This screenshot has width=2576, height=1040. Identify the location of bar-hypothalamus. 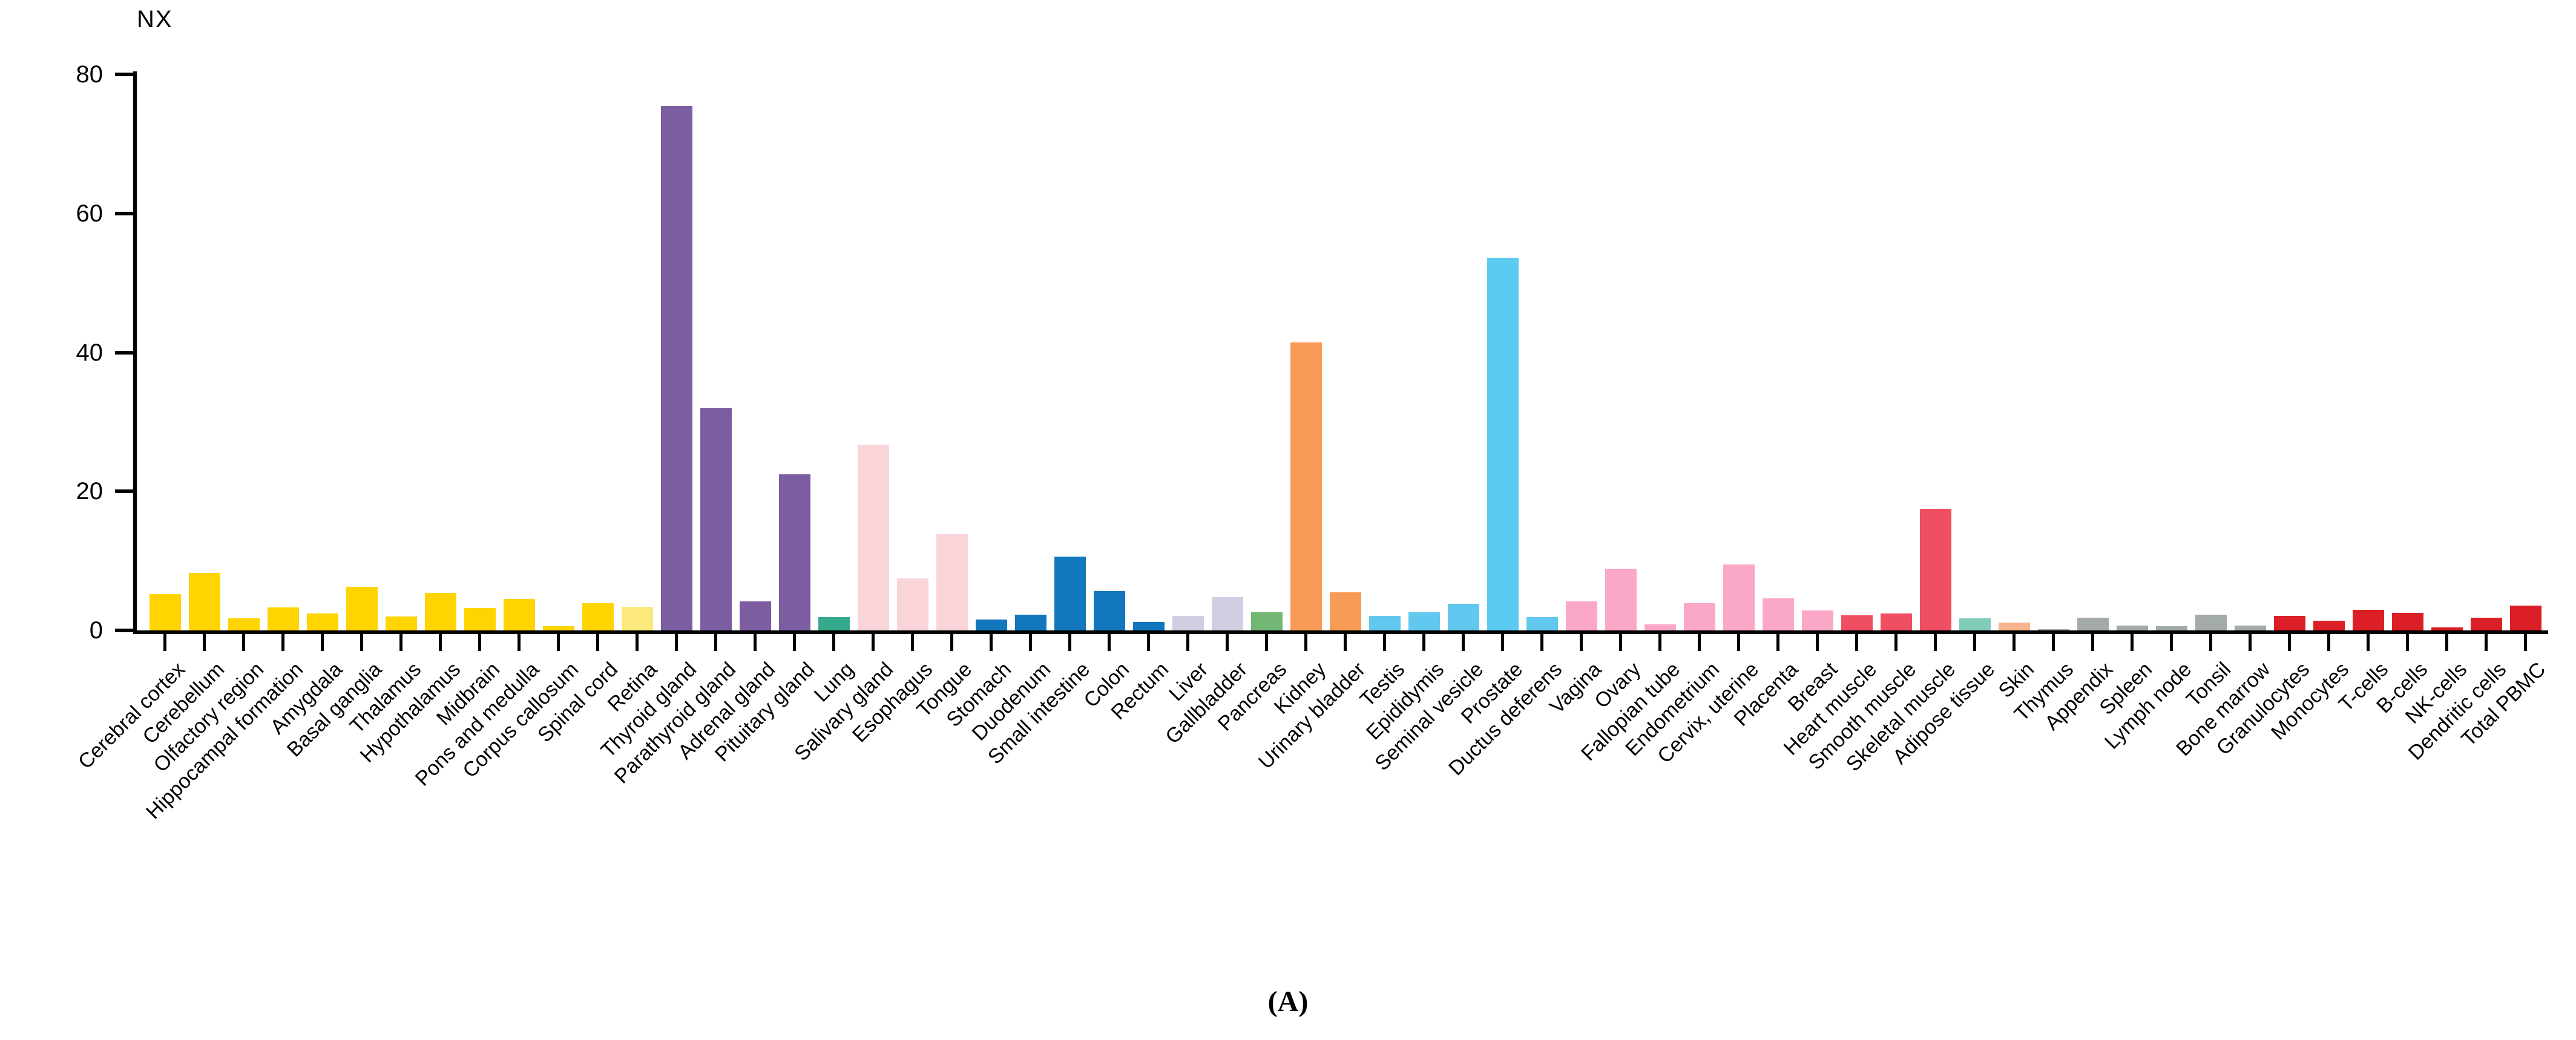
(440, 611).